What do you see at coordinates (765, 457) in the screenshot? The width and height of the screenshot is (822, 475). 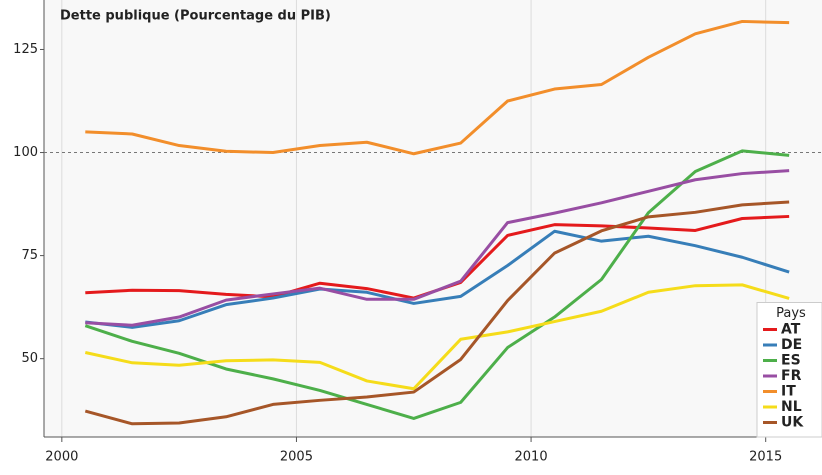 I see `x-tick-label: 2015` at bounding box center [765, 457].